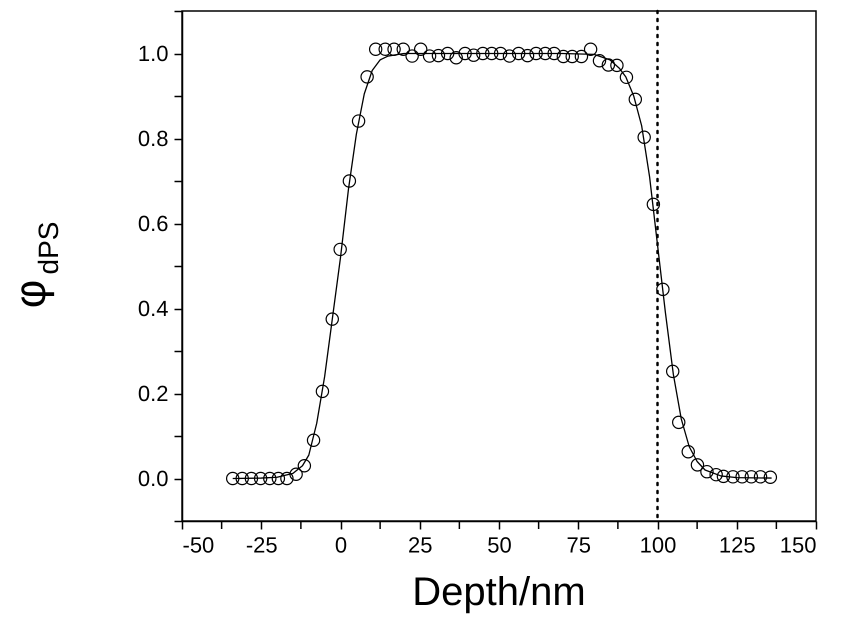 The width and height of the screenshot is (846, 640). Describe the element at coordinates (499, 545) in the screenshot. I see `x-tick-label: 50` at that location.